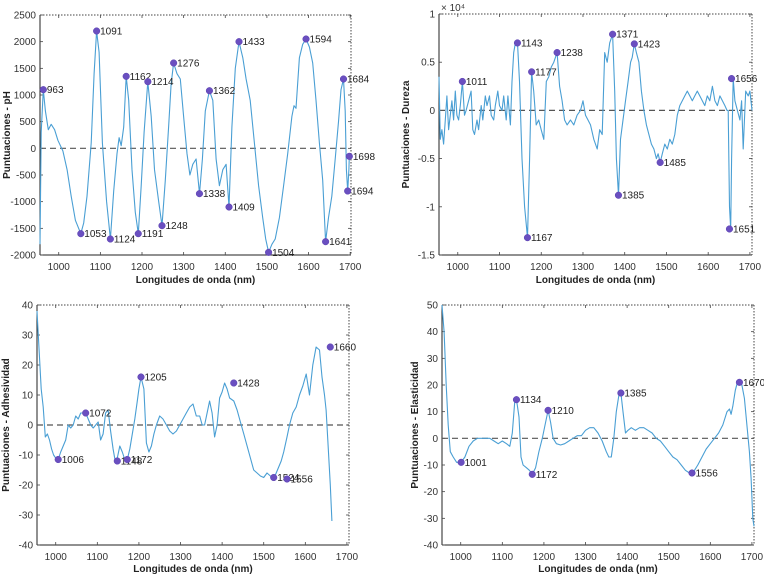 Image resolution: width=764 pixels, height=587 pixels. What do you see at coordinates (162, 82) in the screenshot?
I see `peak-label: 1214` at bounding box center [162, 82].